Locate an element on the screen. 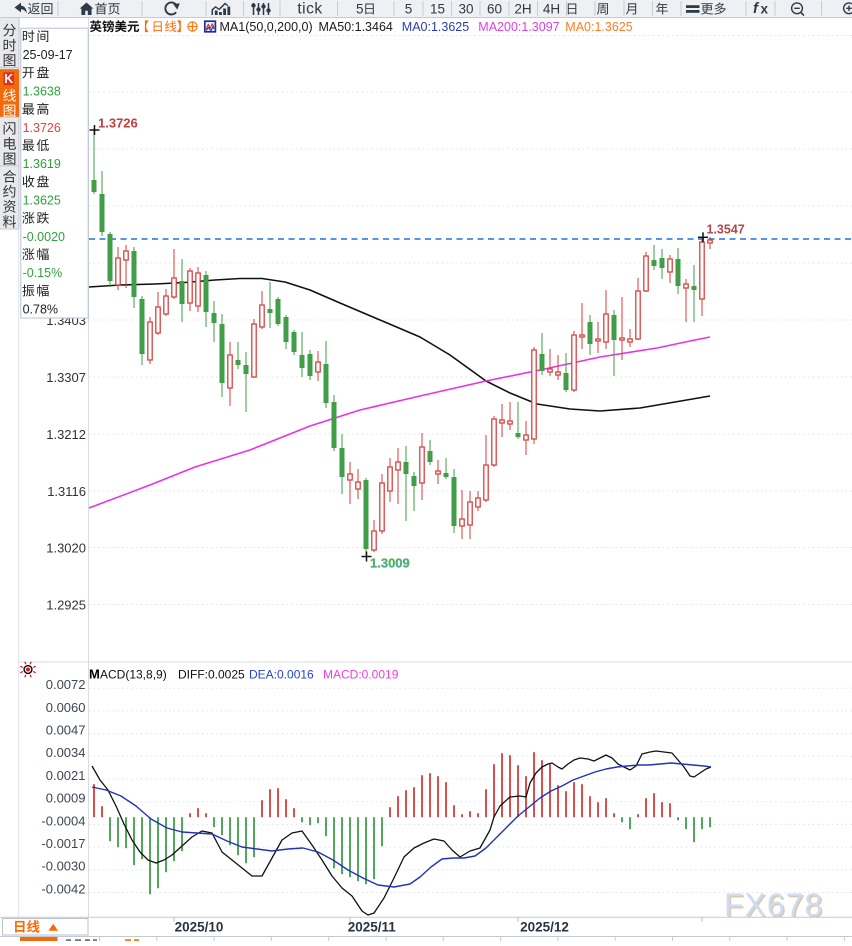 Image resolution: width=852 pixels, height=946 pixels. svg-text: DIFF:0.0025 is located at coordinates (211, 675).